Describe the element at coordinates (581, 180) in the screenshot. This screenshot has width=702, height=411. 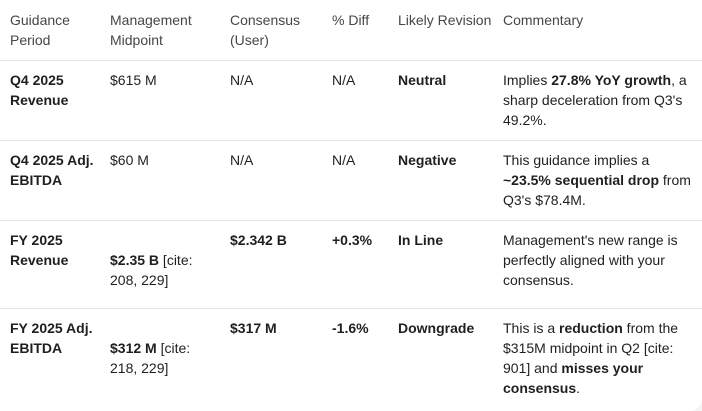
I see `commentary-emphasis: ~23.5% sequential drop` at that location.